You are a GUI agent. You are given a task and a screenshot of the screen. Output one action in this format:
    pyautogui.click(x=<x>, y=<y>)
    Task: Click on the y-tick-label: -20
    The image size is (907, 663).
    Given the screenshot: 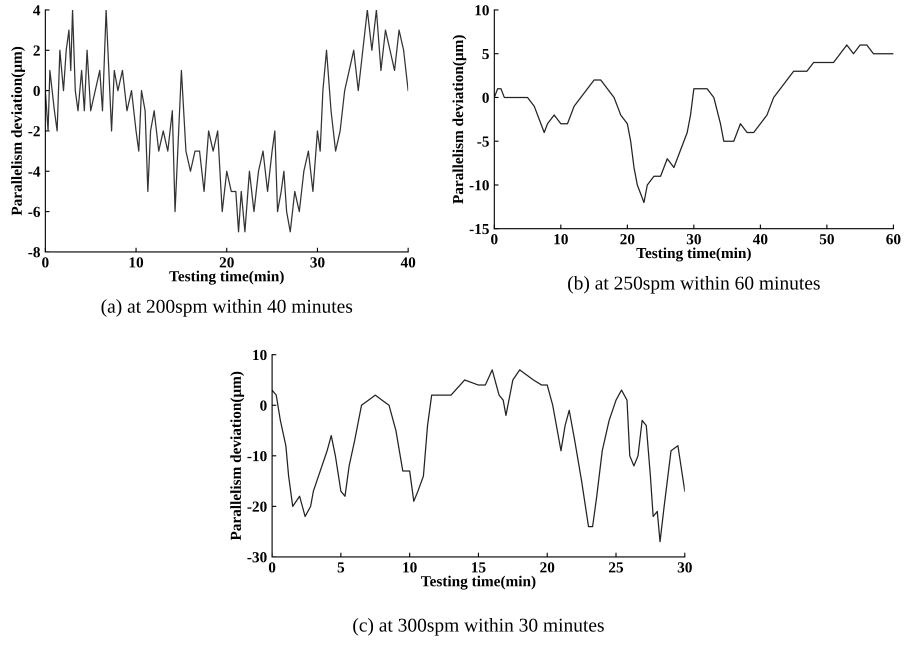 What is the action you would take?
    pyautogui.click(x=257, y=507)
    